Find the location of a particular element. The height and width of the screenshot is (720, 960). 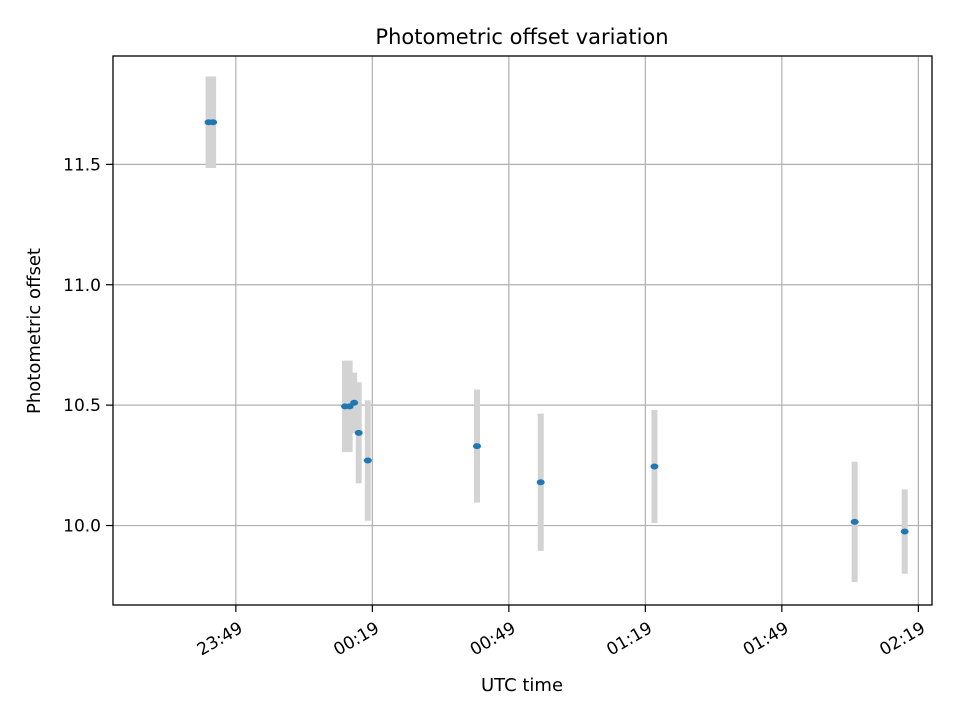

y-axis-ticks: 10.0 10.5 11.0 11.5 is located at coordinates (88, 346).